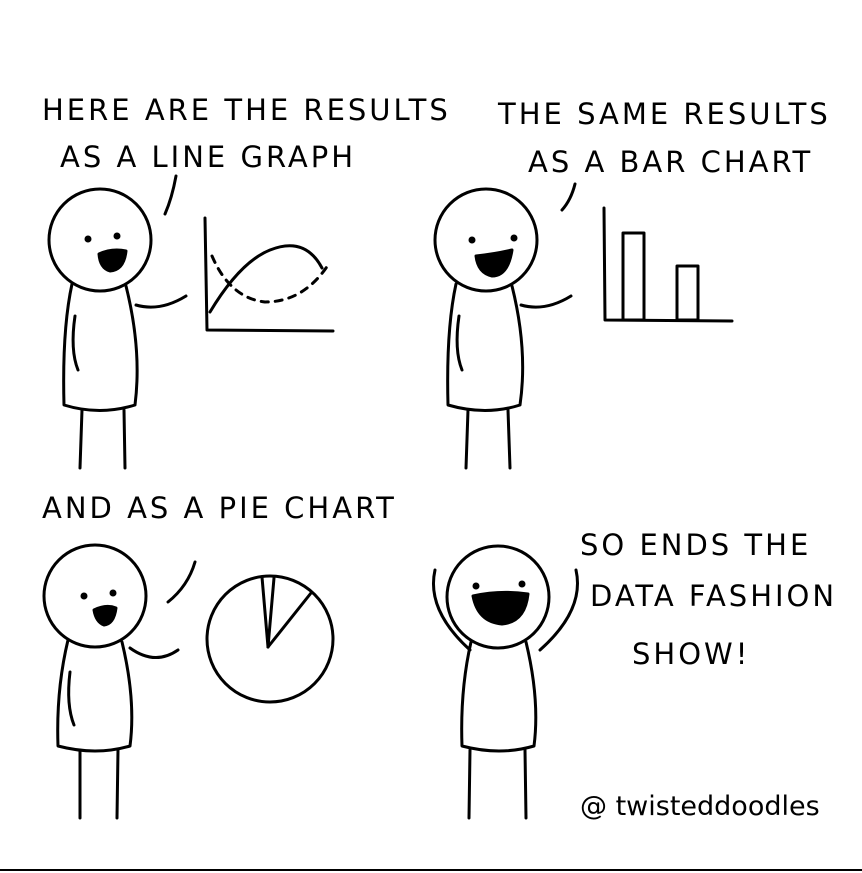 Image resolution: width=862 pixels, height=873 pixels. I want to click on panel3-head, so click(95, 596).